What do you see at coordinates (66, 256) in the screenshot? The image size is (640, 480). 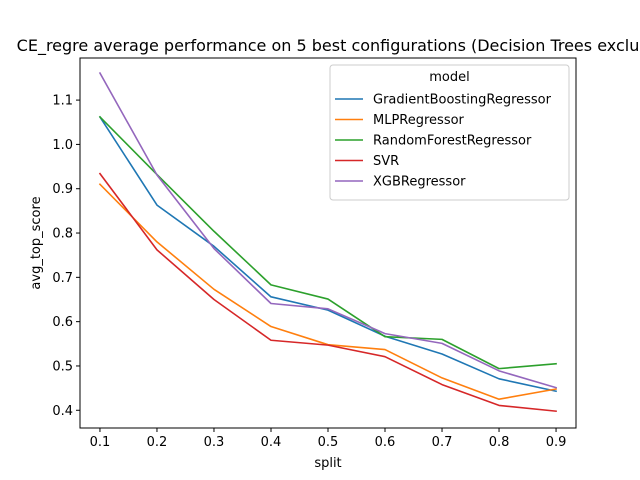 I see `y-axis: 0.4 0.5 0.6 0.7 0.8 0.9 1.0 1.1` at bounding box center [66, 256].